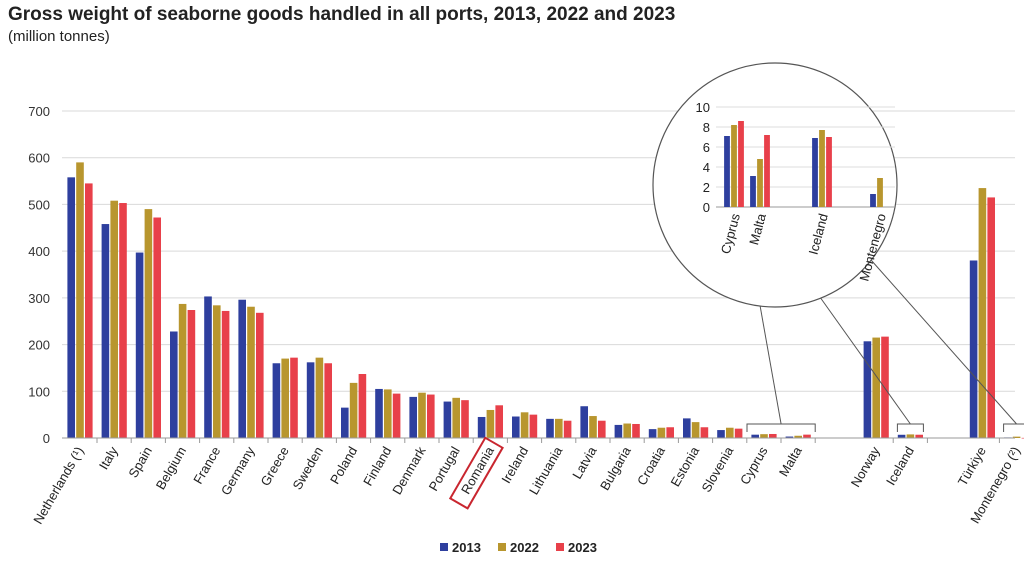  Describe the element at coordinates (790, 461) in the screenshot. I see `x-tick-label: Malta` at that location.